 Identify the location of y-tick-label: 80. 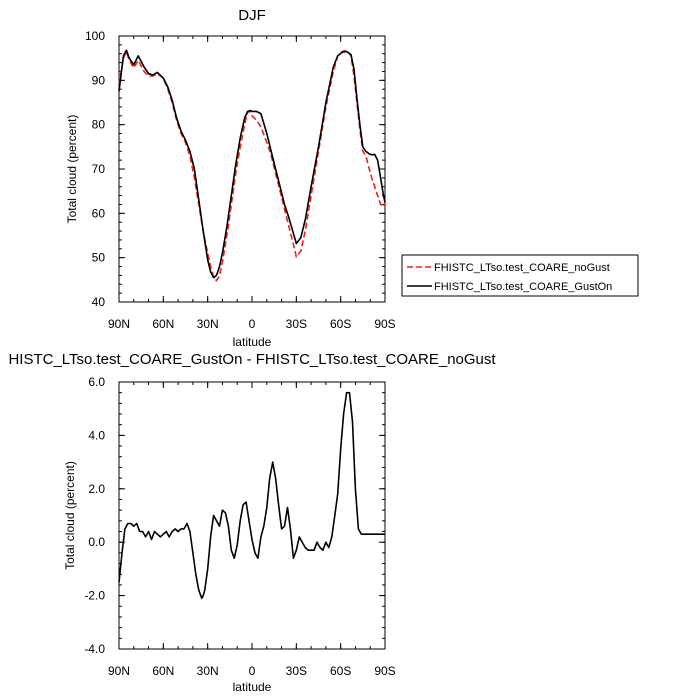
(99, 125).